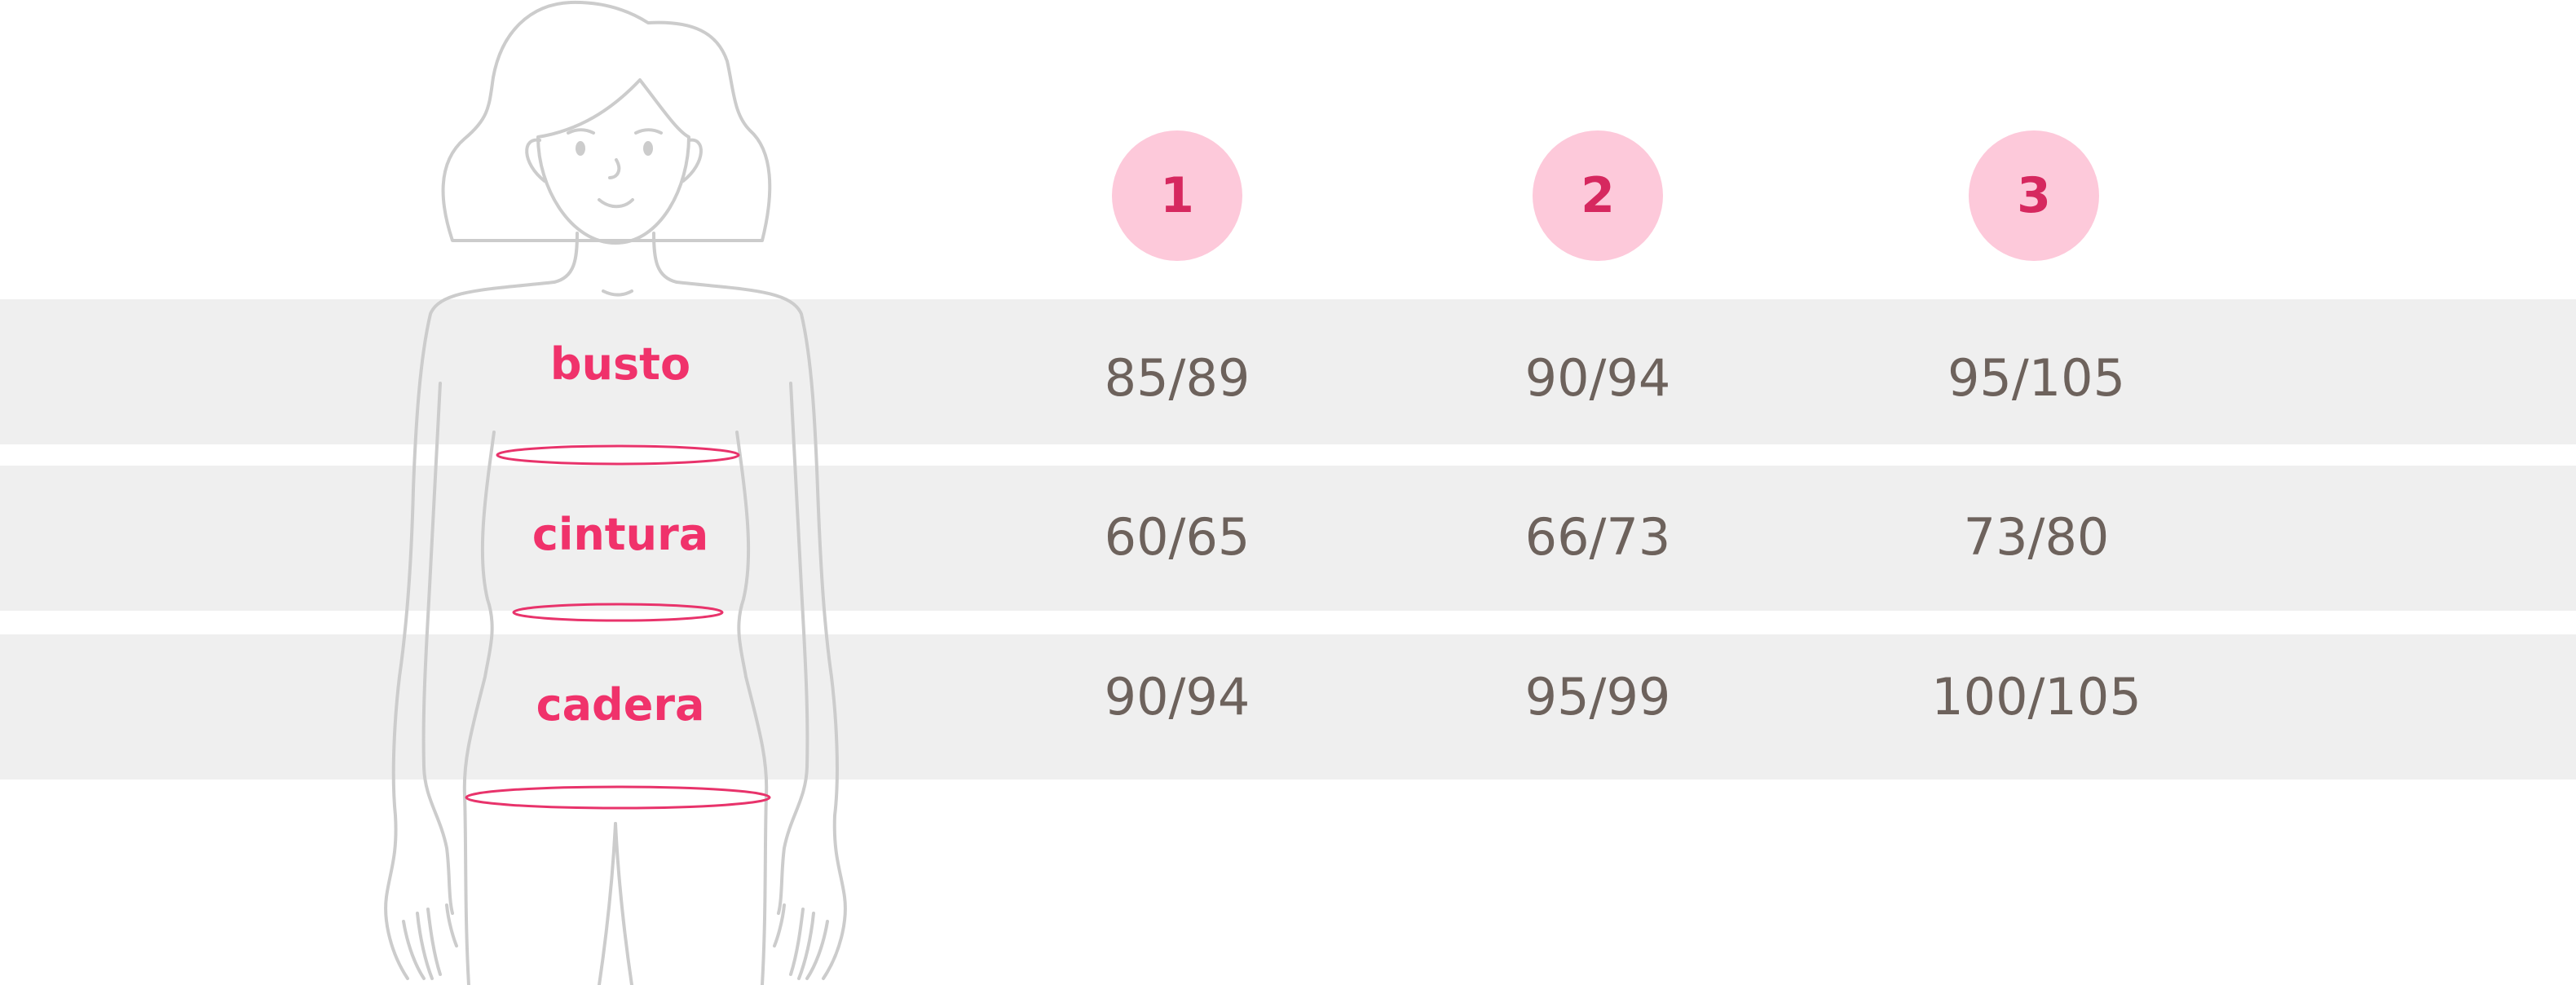  I want to click on cell-busto-size-2: 90/94, so click(1597, 378).